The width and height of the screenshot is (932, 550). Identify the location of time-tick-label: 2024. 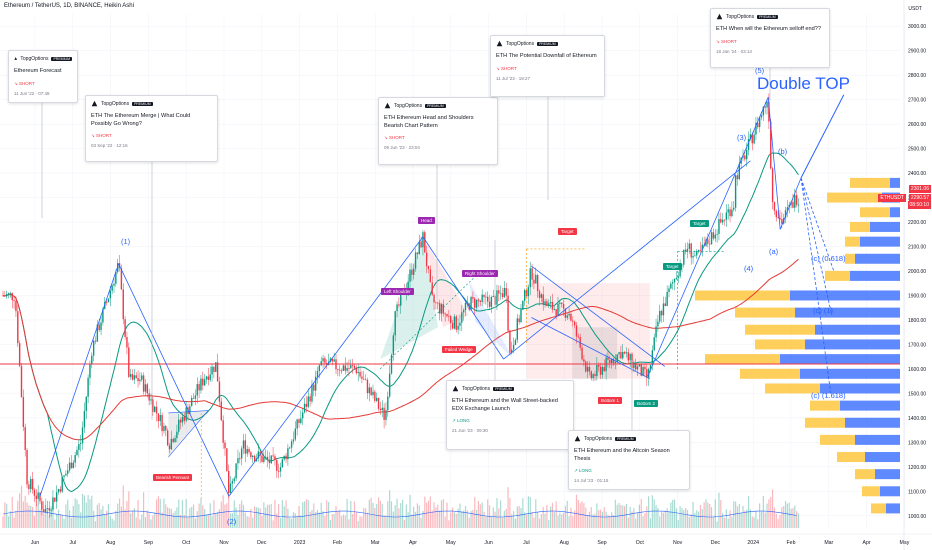
(753, 543).